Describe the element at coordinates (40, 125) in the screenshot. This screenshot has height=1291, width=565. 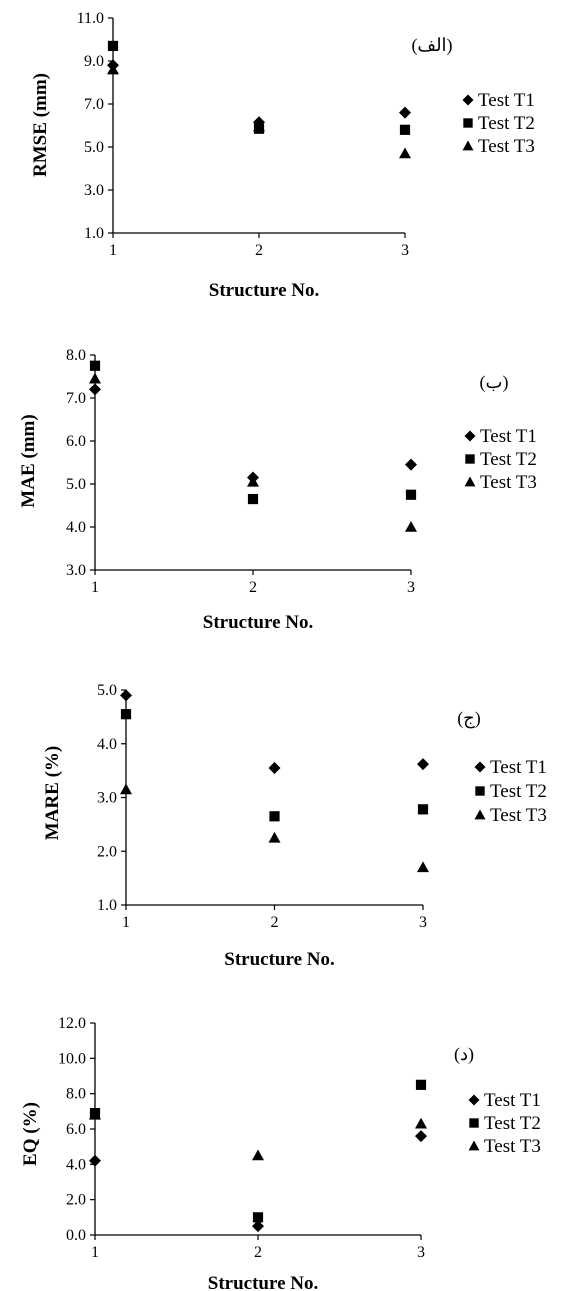
I see `y-axis-title: RMSE (mm)` at that location.